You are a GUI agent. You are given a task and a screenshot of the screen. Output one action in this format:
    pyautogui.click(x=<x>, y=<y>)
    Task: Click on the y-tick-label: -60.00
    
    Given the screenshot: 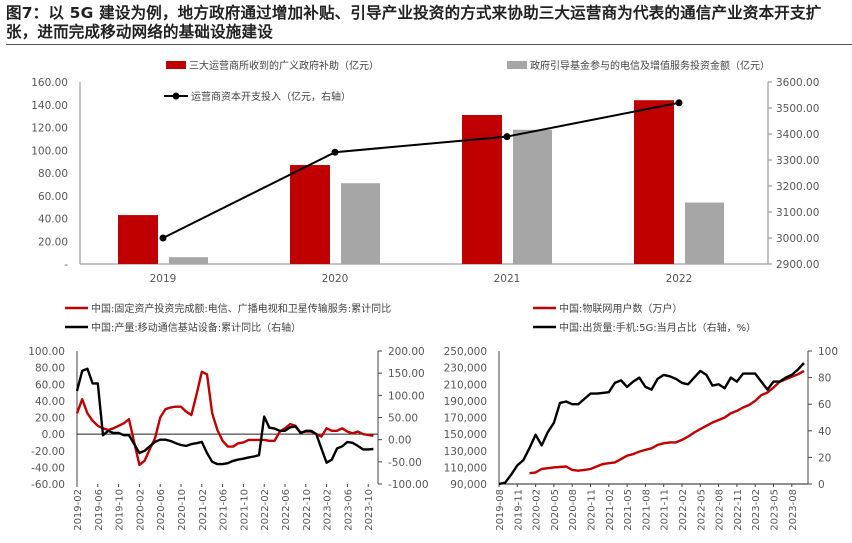 What is the action you would take?
    pyautogui.click(x=48, y=485)
    